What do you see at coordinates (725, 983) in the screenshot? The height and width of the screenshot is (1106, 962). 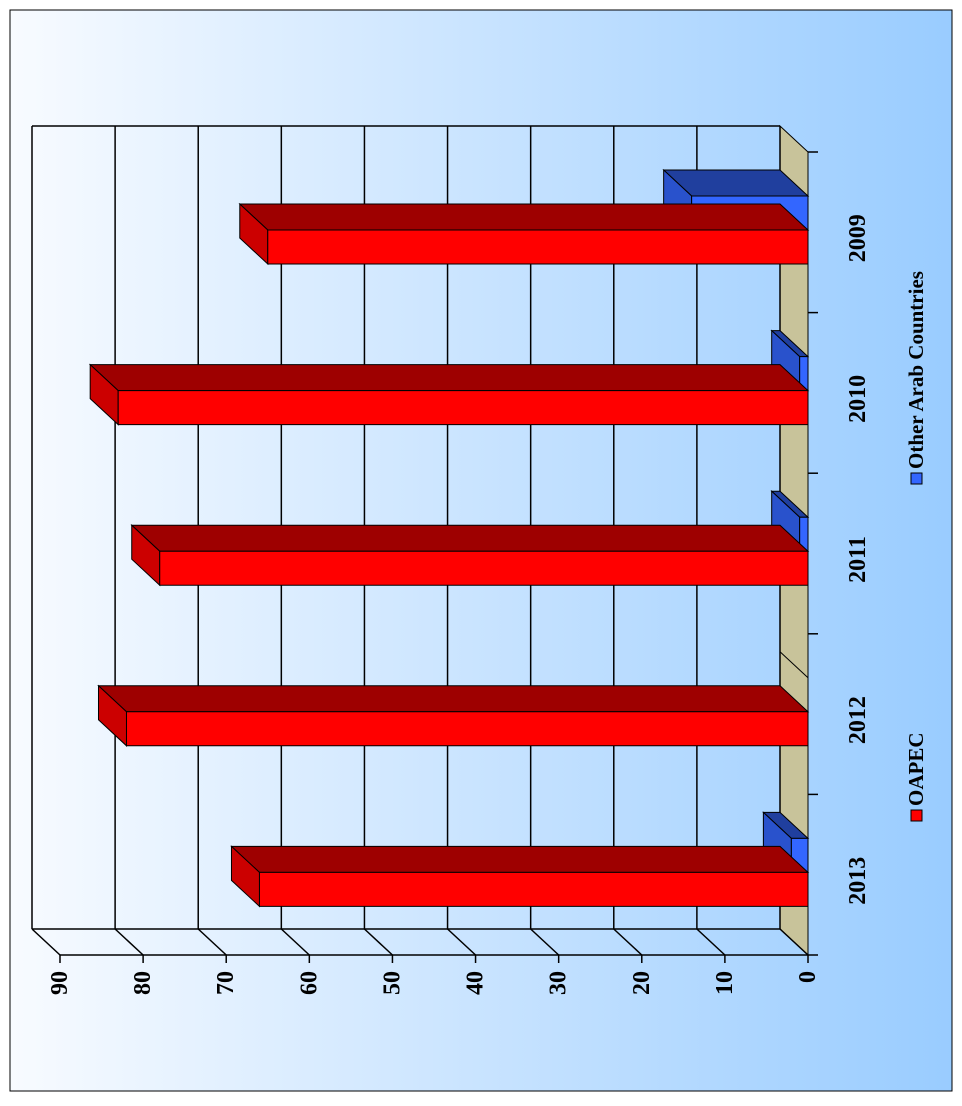 I see `value-tick-label-10: 10` at bounding box center [725, 983].